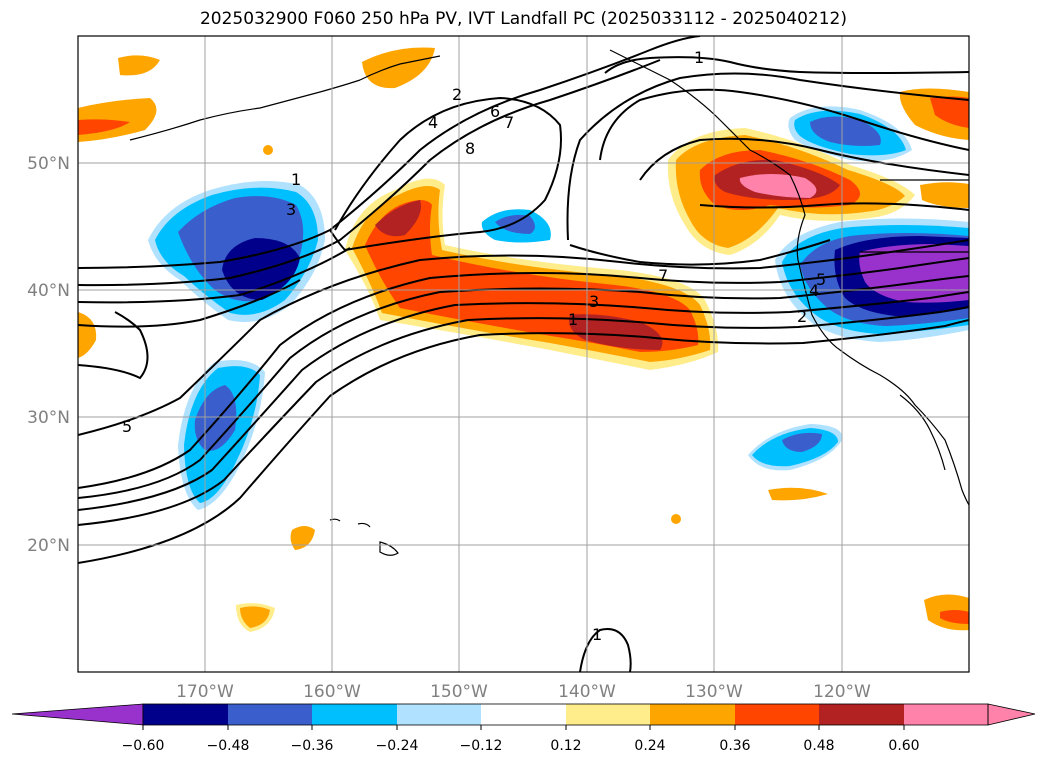 This screenshot has height=765, width=1047. I want to click on colorbar-tick-label: −0.60, so click(143, 746).